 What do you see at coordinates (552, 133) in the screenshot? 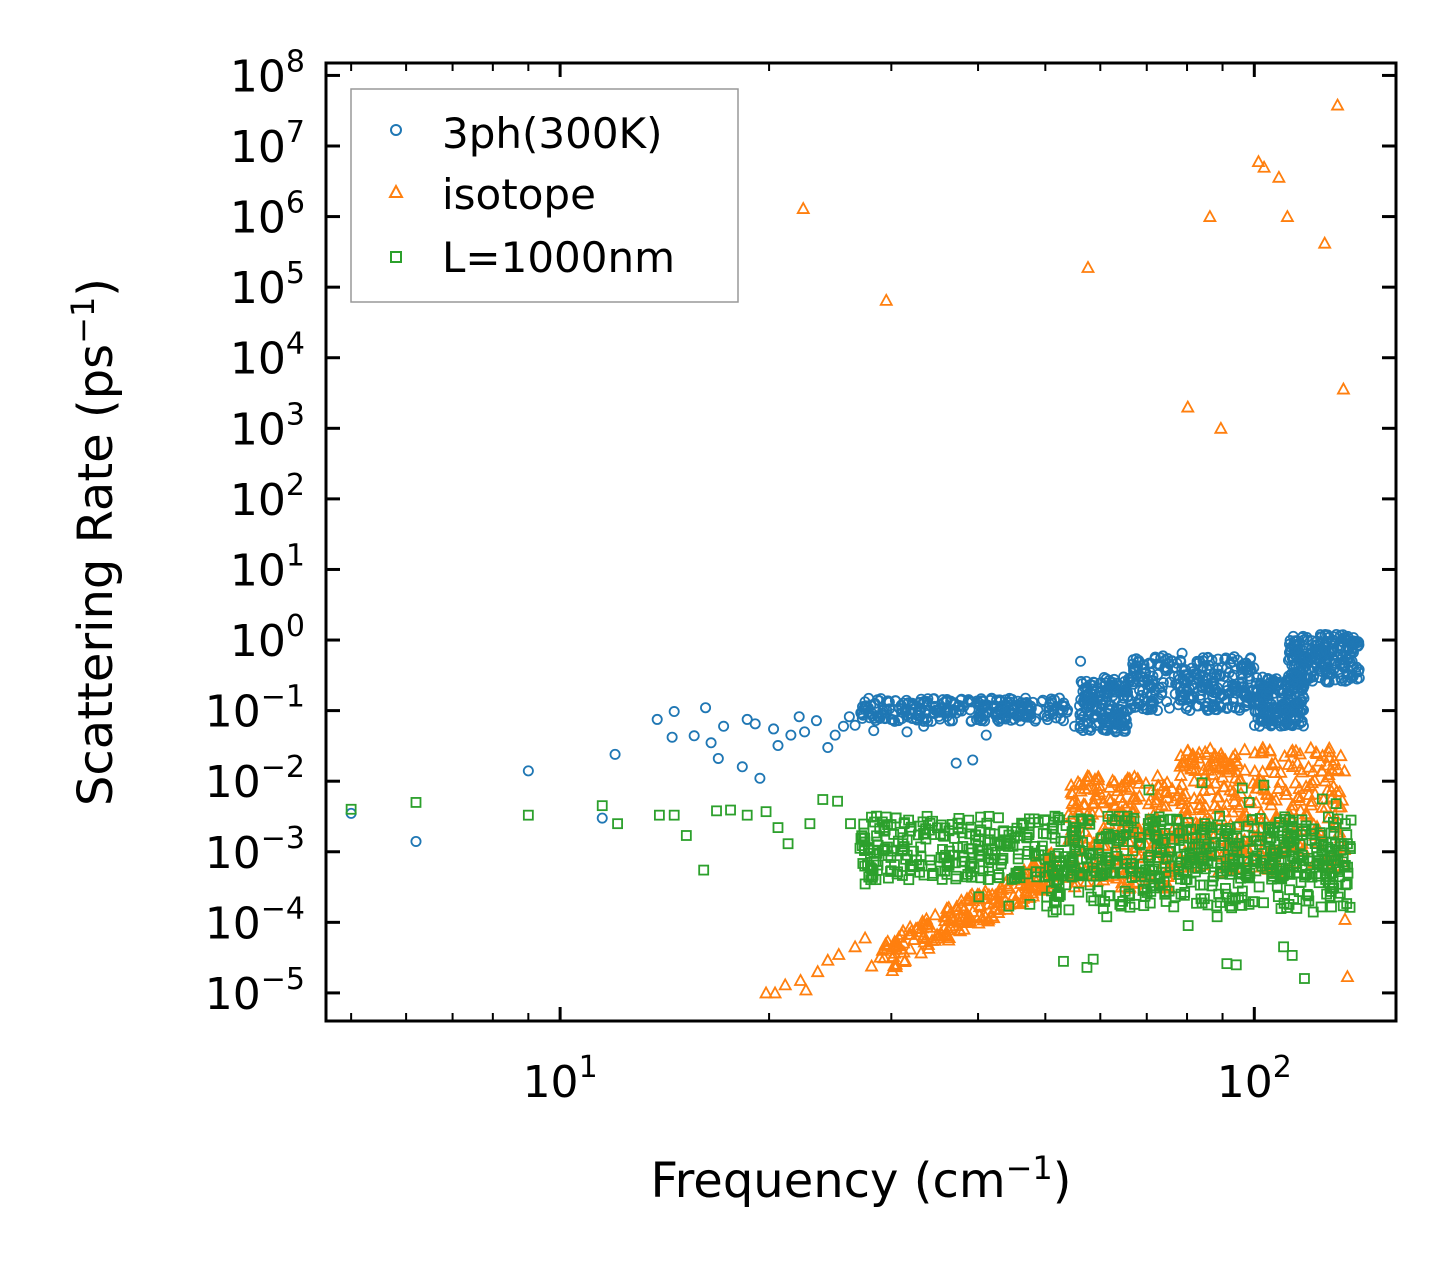
I see `legend-label-3ph: 3ph(300K)` at bounding box center [552, 133].